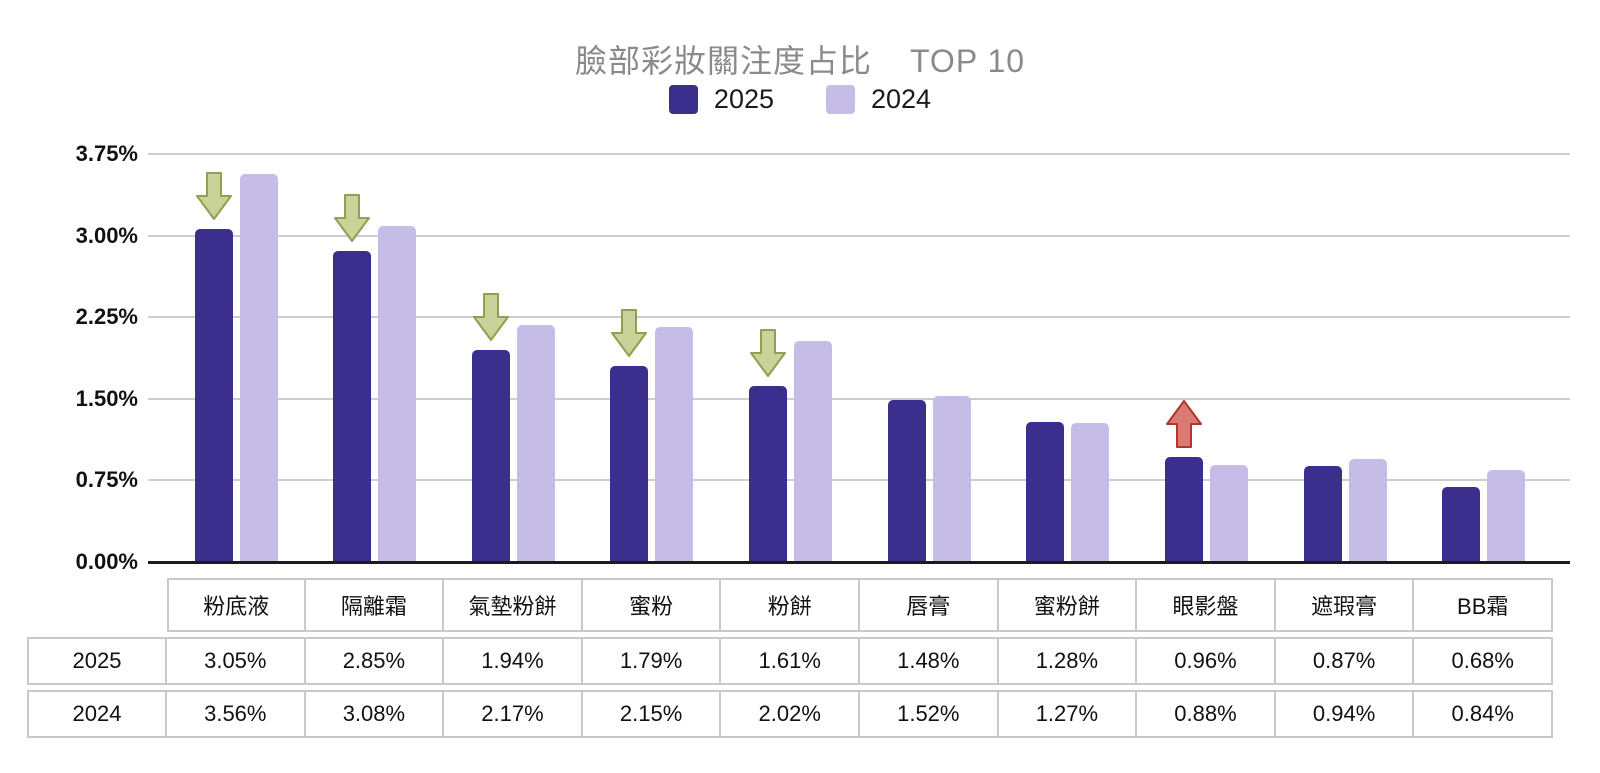 This screenshot has height=773, width=1600. Describe the element at coordinates (512, 605) in the screenshot. I see `table-header-cell: 氣墊粉餅` at that location.